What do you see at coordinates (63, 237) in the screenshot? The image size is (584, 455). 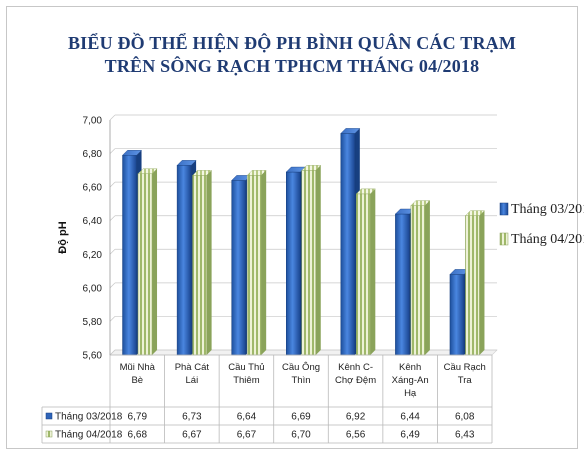 I see `y-axis-label: Độ pH` at bounding box center [63, 237].